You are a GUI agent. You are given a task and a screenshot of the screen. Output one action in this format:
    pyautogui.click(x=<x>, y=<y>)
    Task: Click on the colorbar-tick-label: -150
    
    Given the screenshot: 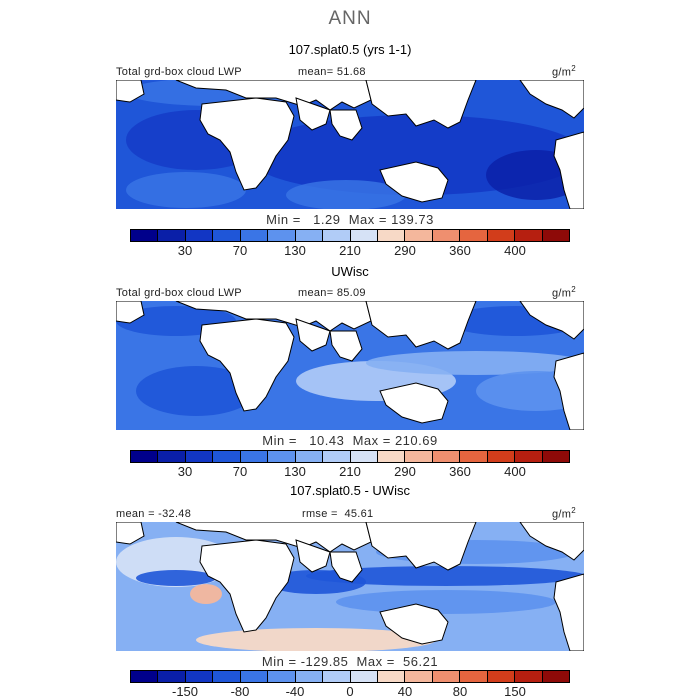 What is the action you would take?
    pyautogui.click(x=185, y=691)
    